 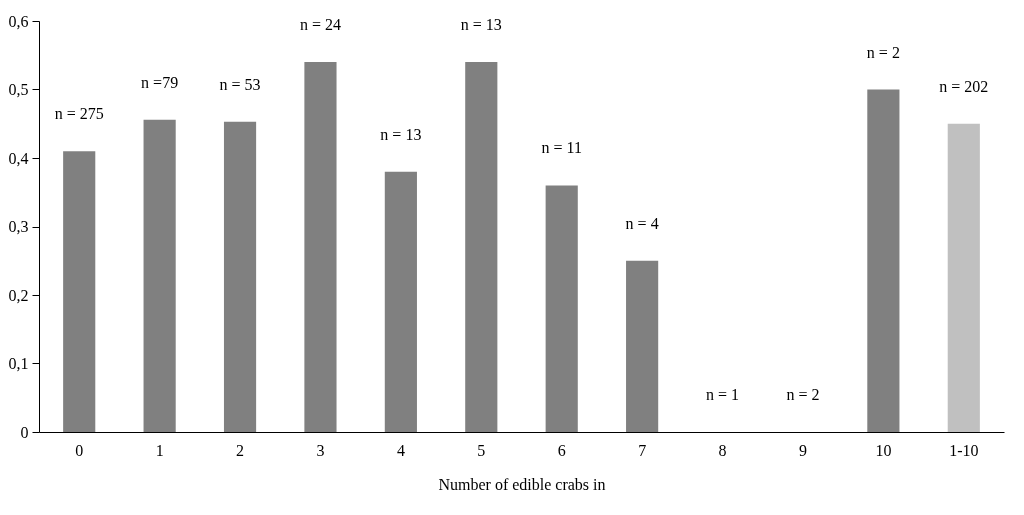 I want to click on y-tick-label: 0,4, so click(x=18, y=158).